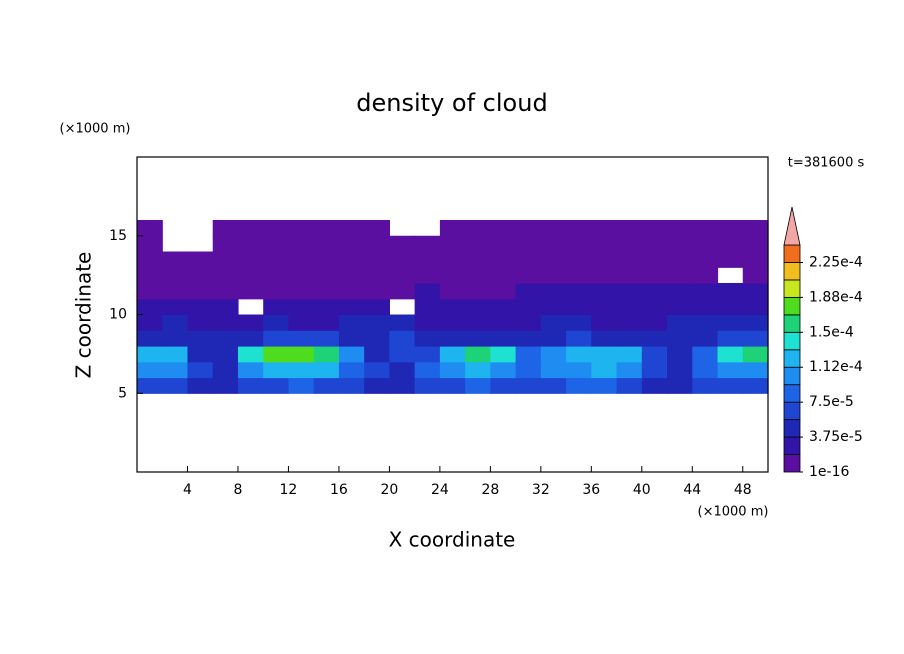  I want to click on chart-title: density of cloud, so click(451, 103).